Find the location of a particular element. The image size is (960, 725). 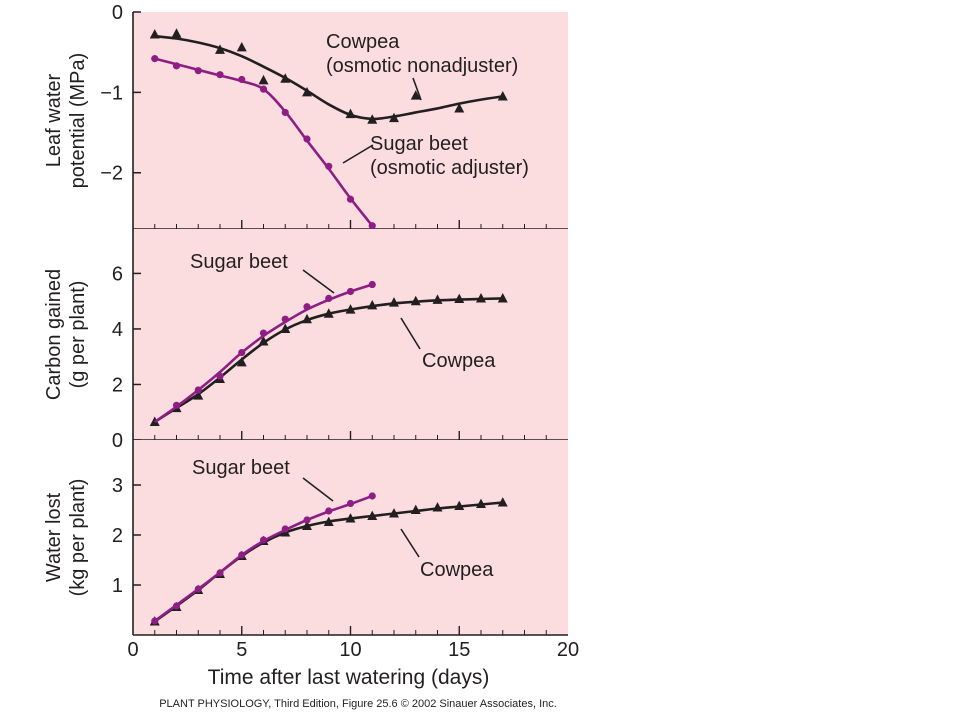

series-annotation: Cowpea is located at coordinates (457, 570).